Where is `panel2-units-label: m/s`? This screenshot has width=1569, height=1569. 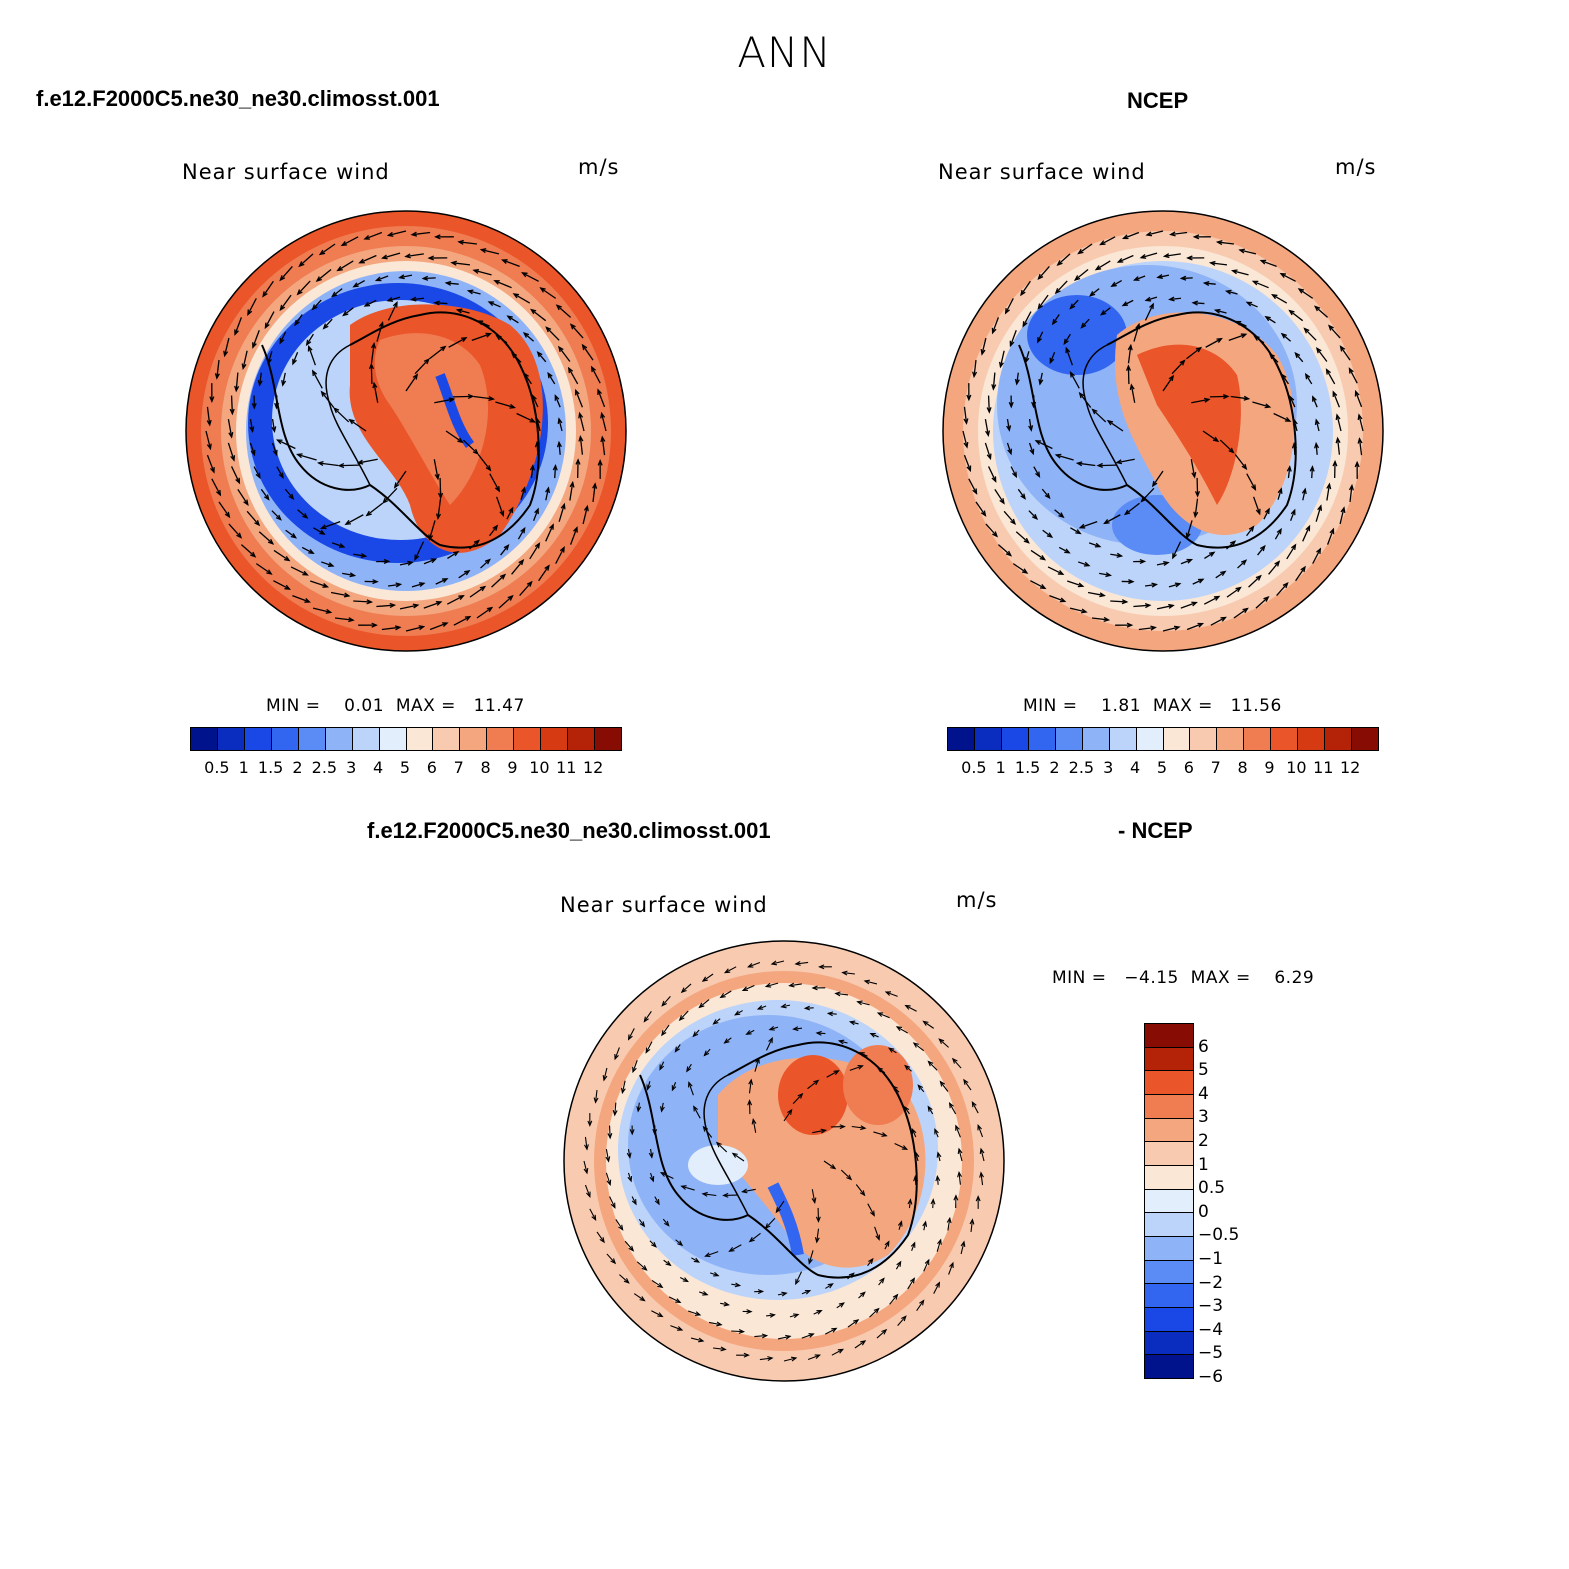 panel2-units-label: m/s is located at coordinates (1356, 167).